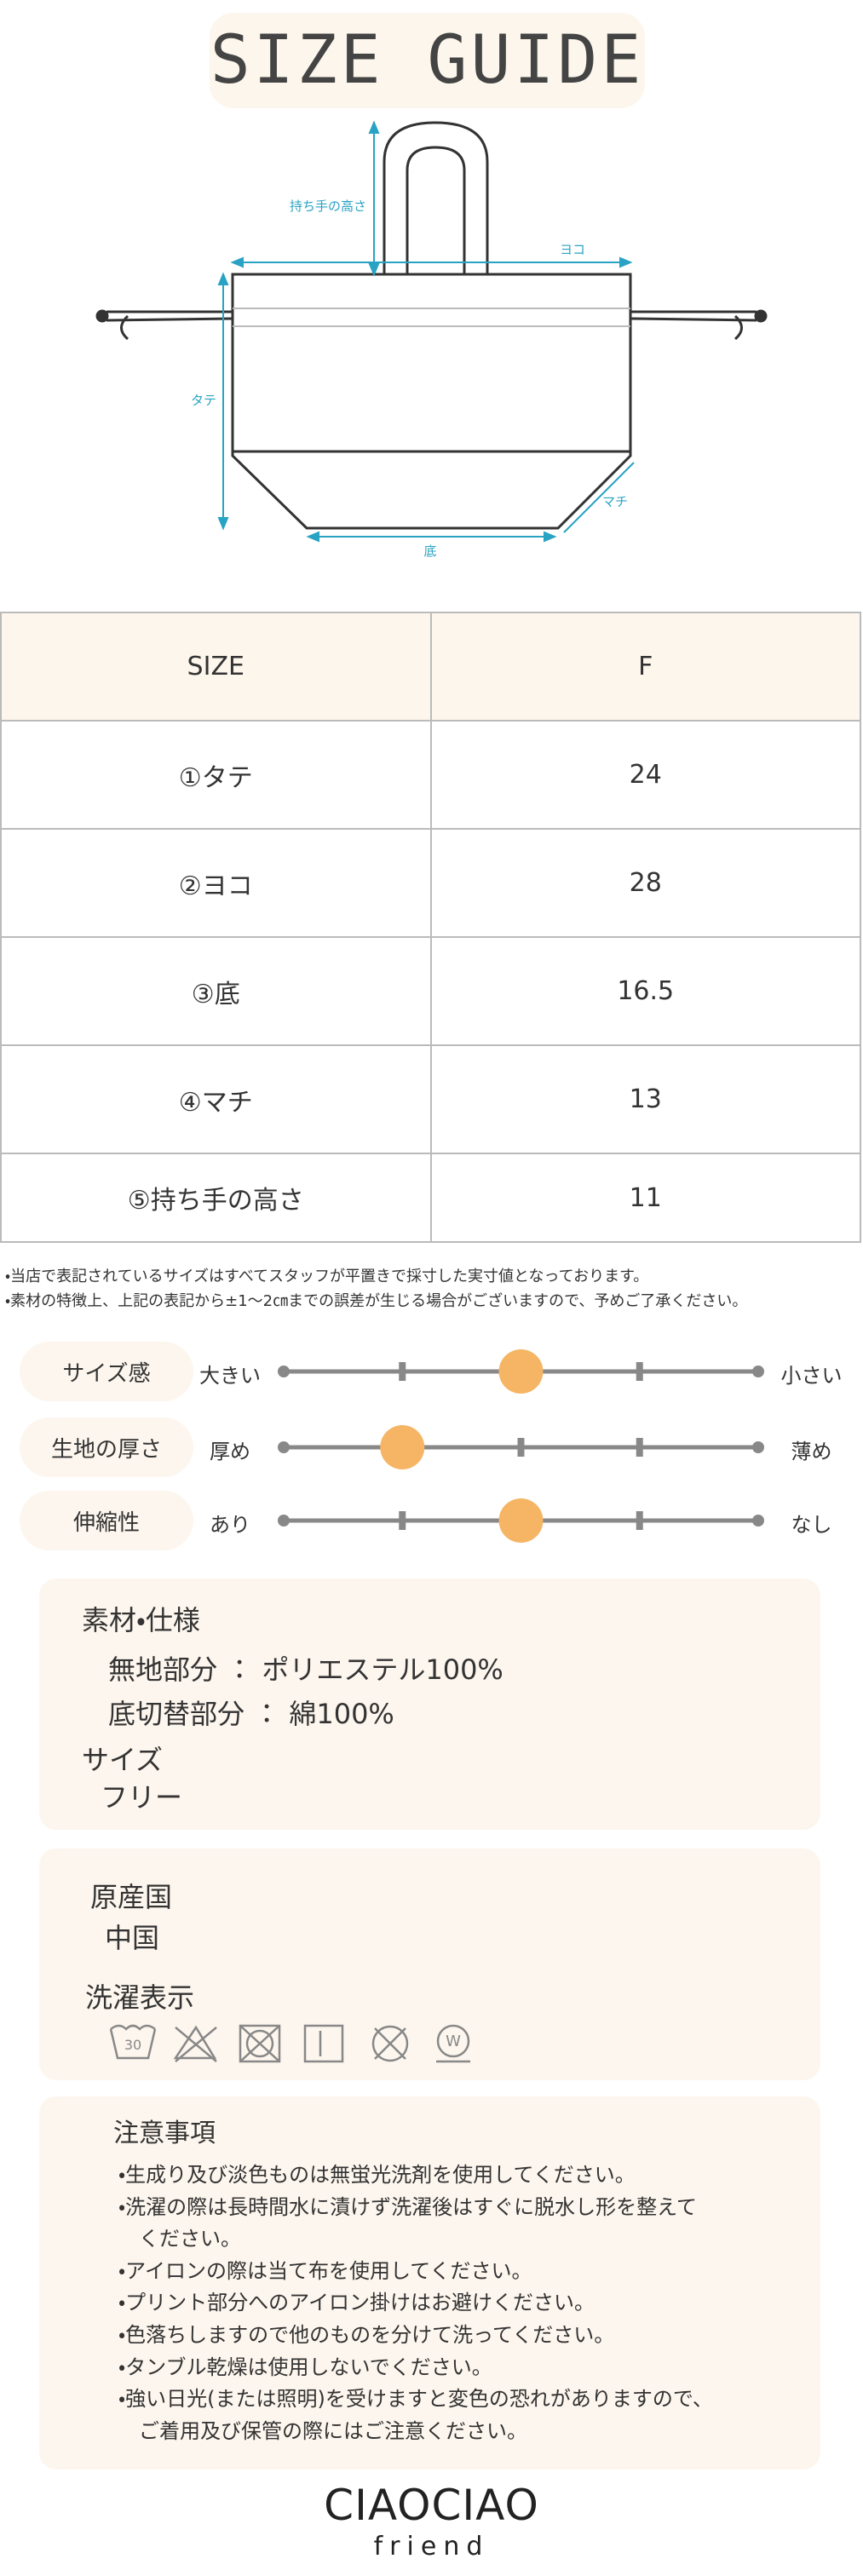 Image resolution: width=863 pixels, height=2576 pixels. I want to click on cell: 13, so click(645, 1099).